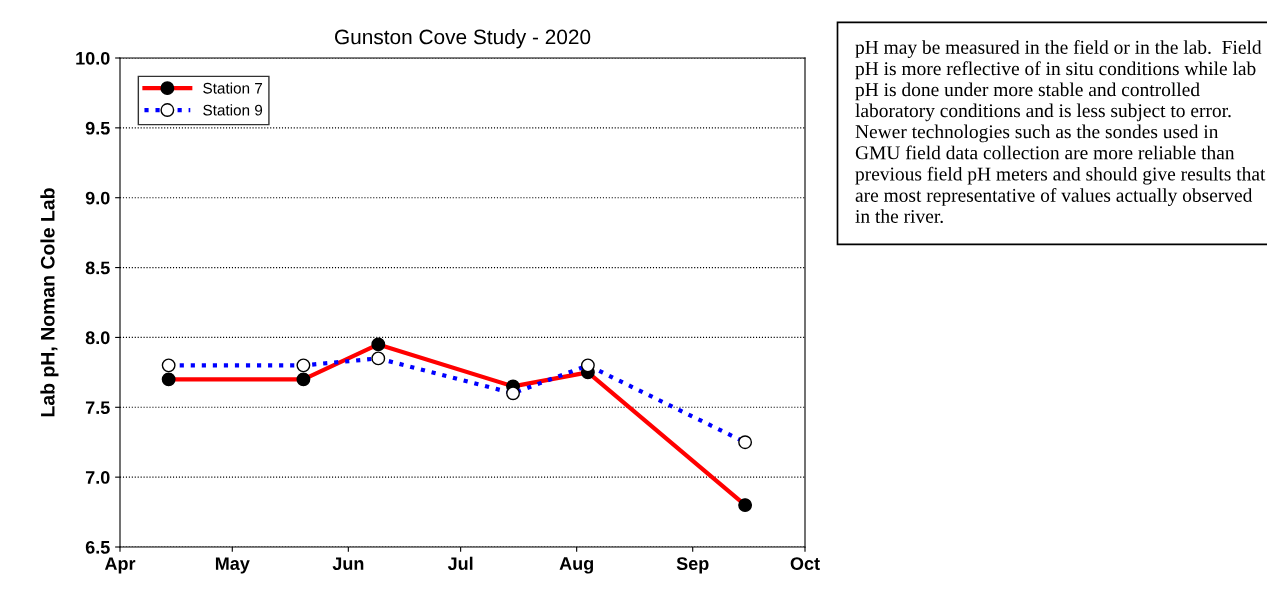 The image size is (1267, 603). I want to click on y-axis-title: Lab pH, Noman Cole Lab, so click(49, 302).